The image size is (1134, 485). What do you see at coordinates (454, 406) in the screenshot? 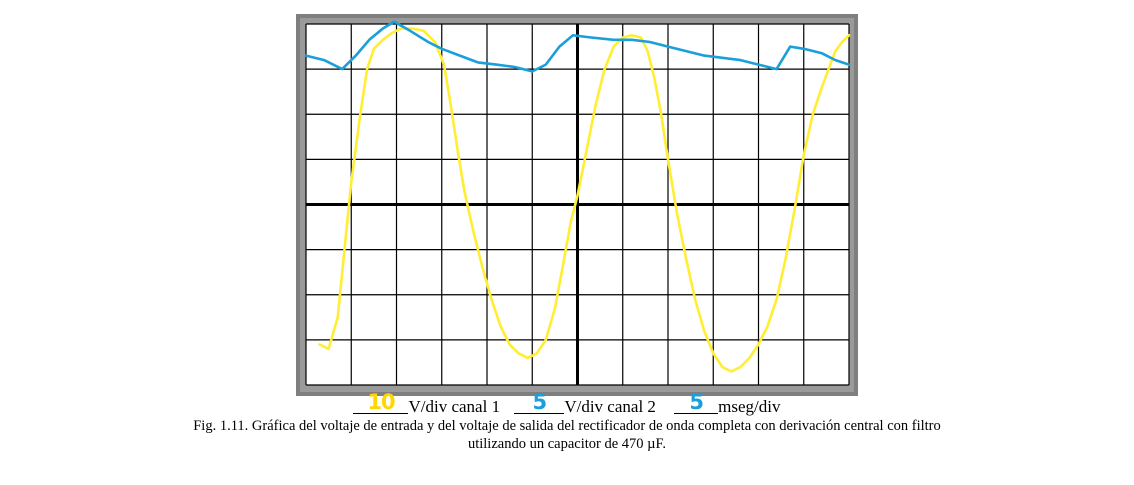
I see `ch1-scale-unit: V/div canal 1` at bounding box center [454, 406].